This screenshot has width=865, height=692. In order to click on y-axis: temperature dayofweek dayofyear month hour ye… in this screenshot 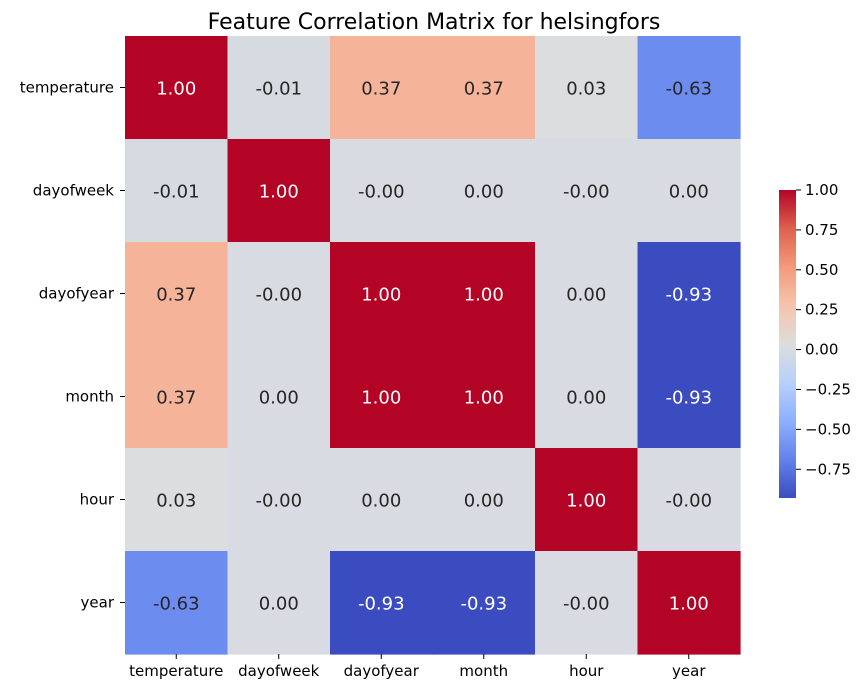, I will do `click(72, 345)`.